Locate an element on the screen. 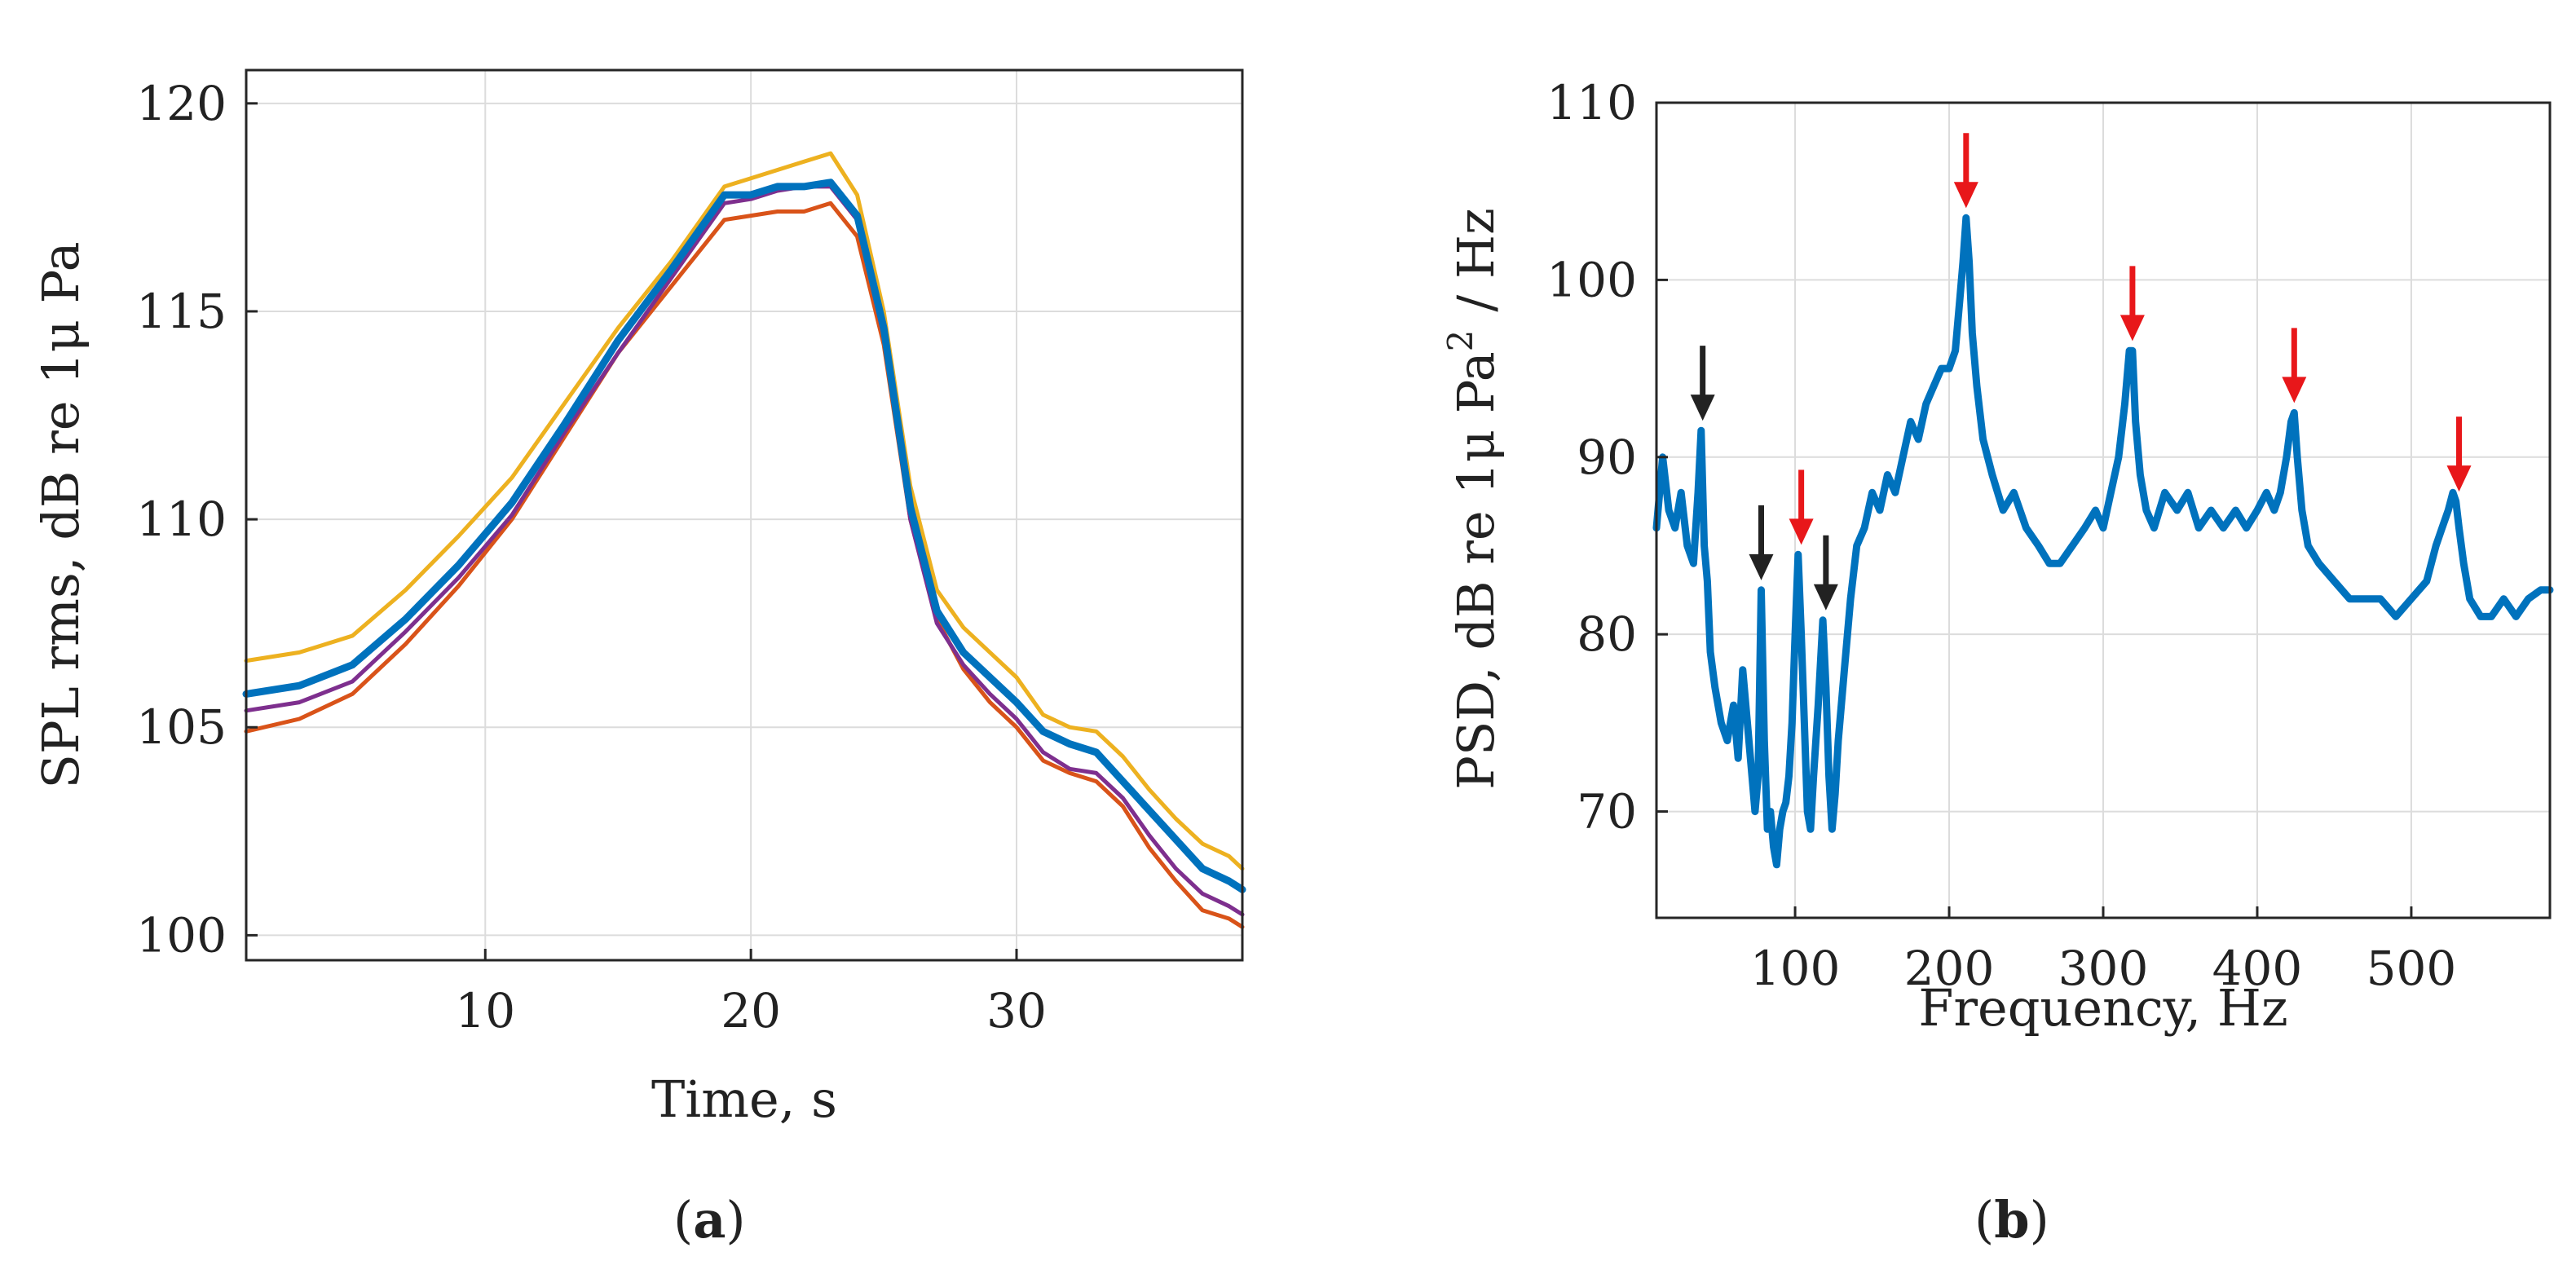  panel-b-caption: (b) is located at coordinates (2011, 1220).